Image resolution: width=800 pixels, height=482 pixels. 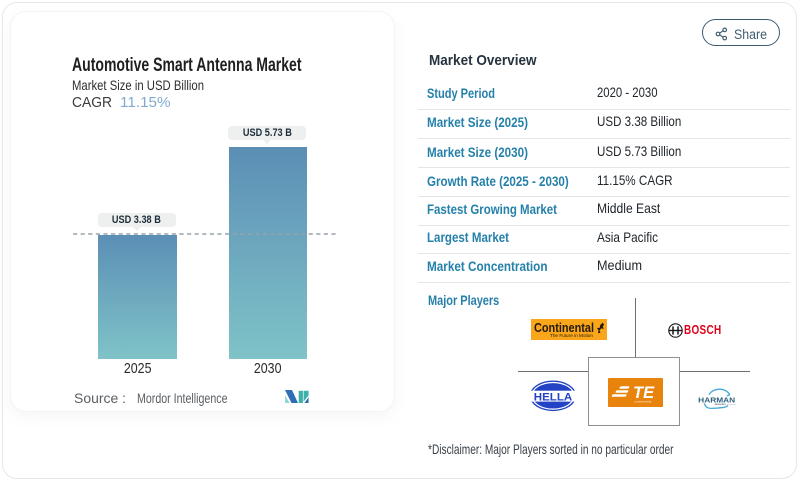 I want to click on svg-text: HELLA, so click(x=552, y=397).